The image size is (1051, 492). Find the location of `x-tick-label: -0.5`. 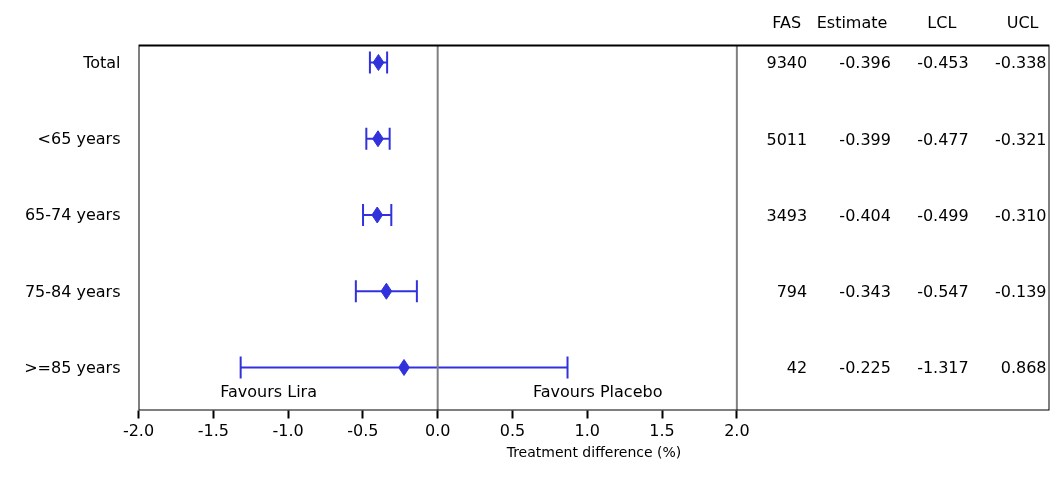

x-tick-label: -0.5 is located at coordinates (363, 430).